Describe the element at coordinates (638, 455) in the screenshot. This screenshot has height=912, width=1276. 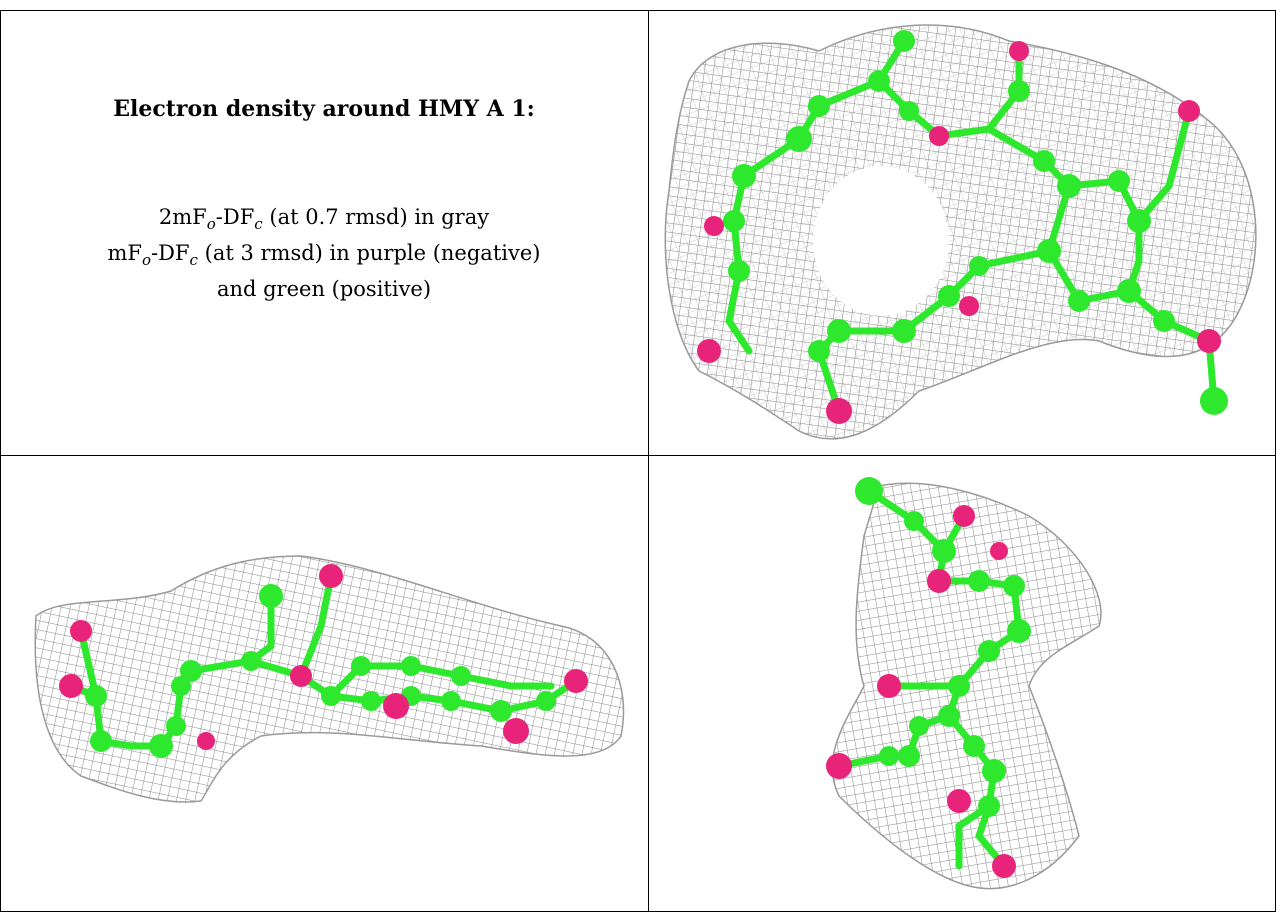
I see `table-border-middle` at that location.